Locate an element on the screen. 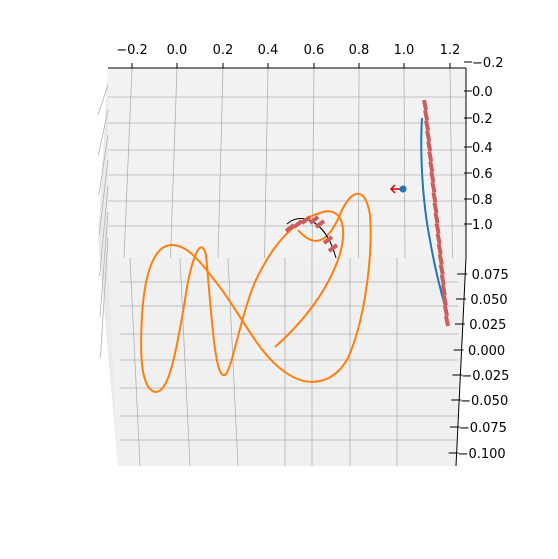 The width and height of the screenshot is (558, 559). x-tick-label: 1.2 is located at coordinates (450, 50).